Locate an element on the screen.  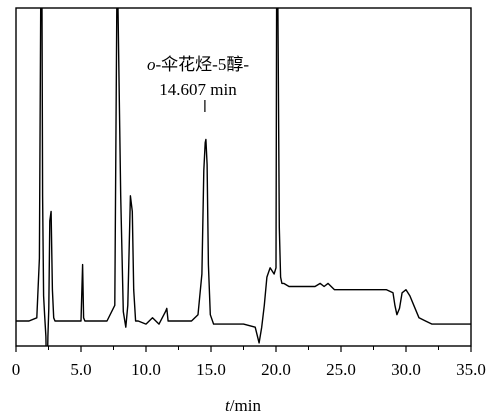
peak-annotation-prefix: o is located at coordinates (151, 64).